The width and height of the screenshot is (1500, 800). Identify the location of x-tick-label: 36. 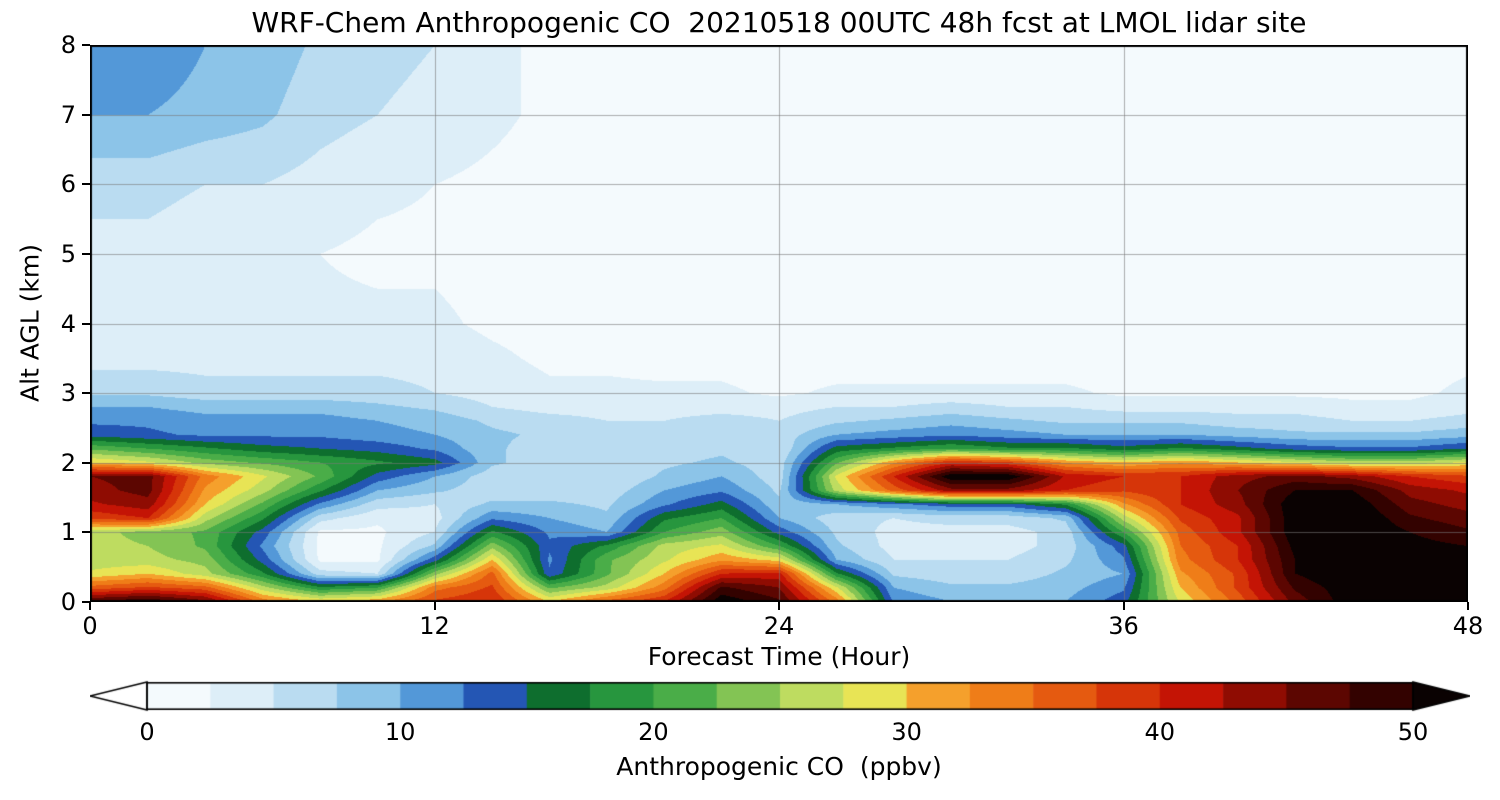
(1123, 626).